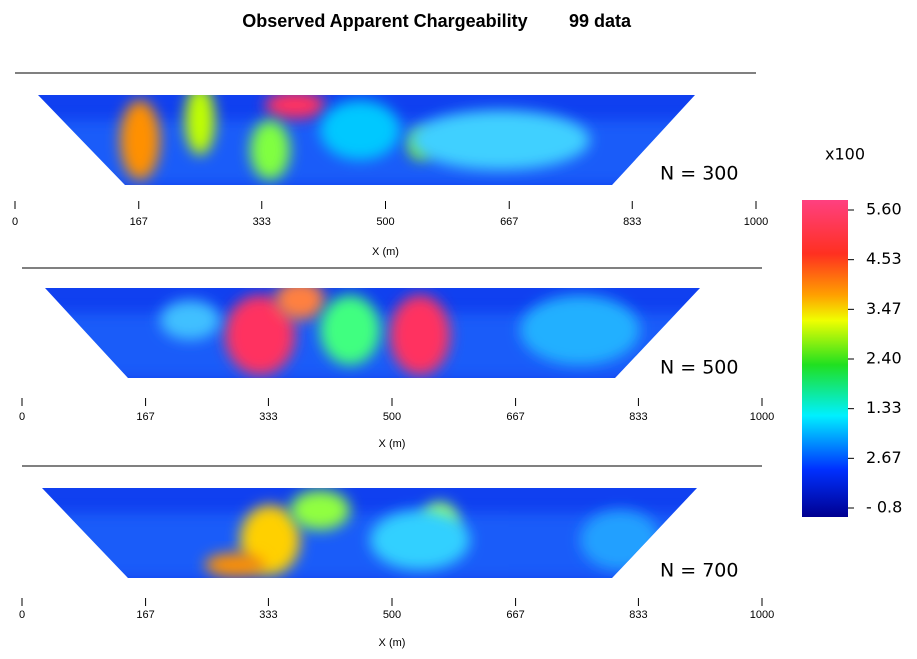 The image size is (917, 659). Describe the element at coordinates (699, 368) in the screenshot. I see `panel-label: N = 500` at that location.